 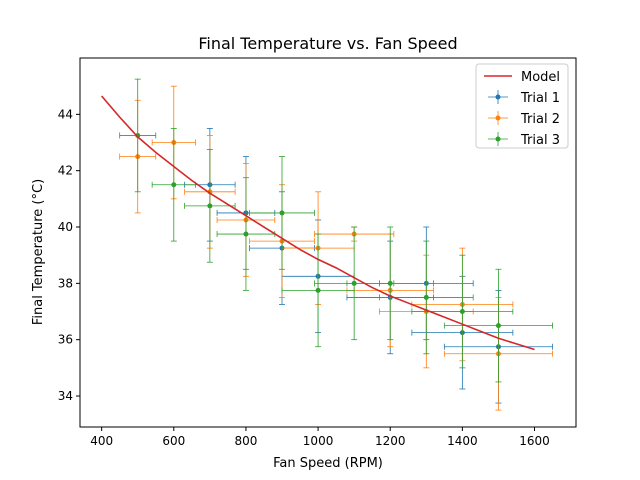 What do you see at coordinates (540, 98) in the screenshot?
I see `legend-label: Trial 1` at bounding box center [540, 98].